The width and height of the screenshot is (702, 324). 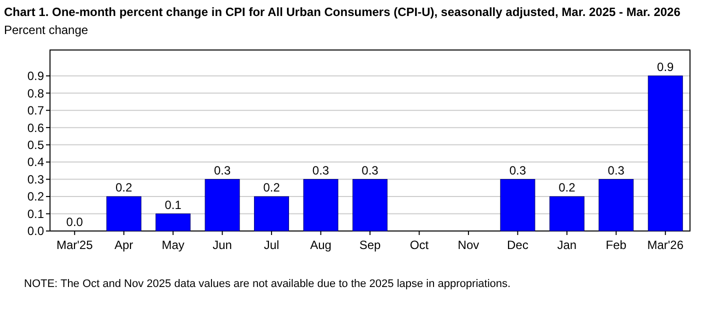 I want to click on y-axis-title: Percent change, so click(x=46, y=30).